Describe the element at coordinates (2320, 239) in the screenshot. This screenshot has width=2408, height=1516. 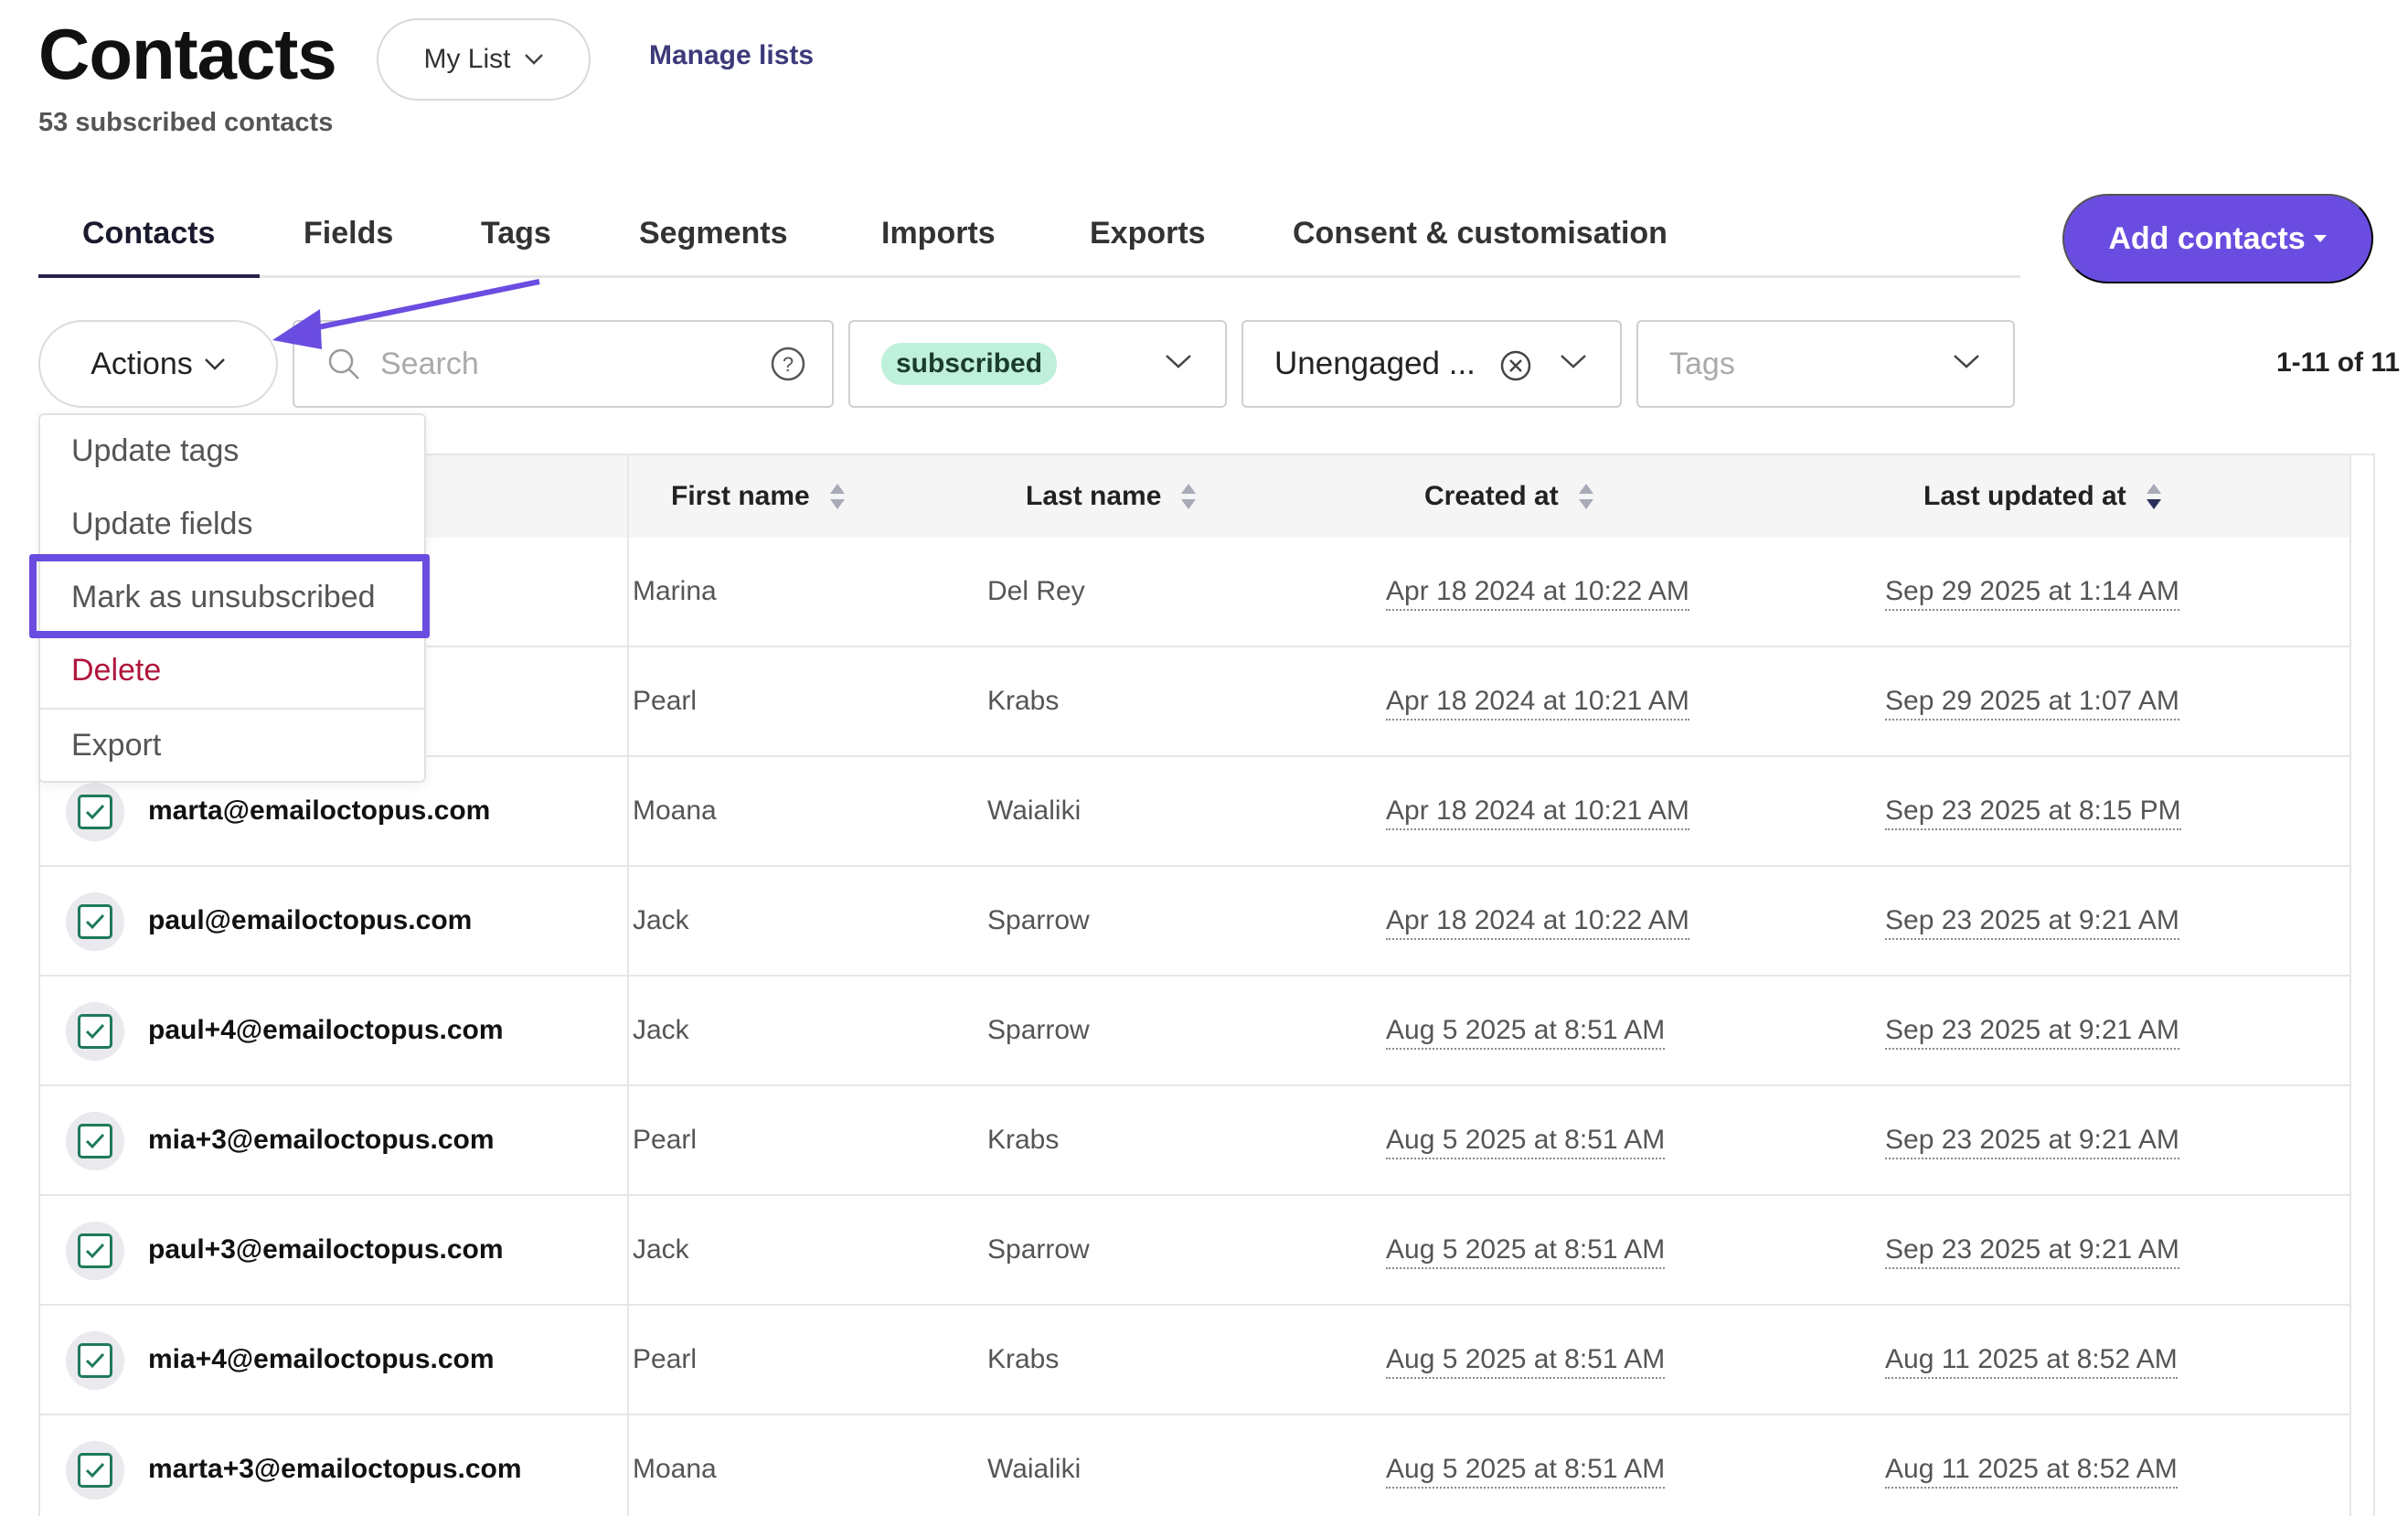
I see `caret-down-icon` at that location.